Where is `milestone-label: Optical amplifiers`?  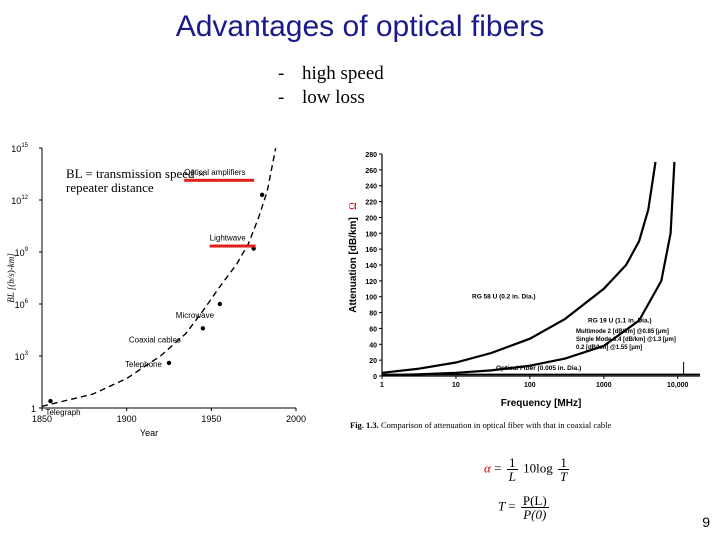
milestone-label: Optical amplifiers is located at coordinates (214, 172).